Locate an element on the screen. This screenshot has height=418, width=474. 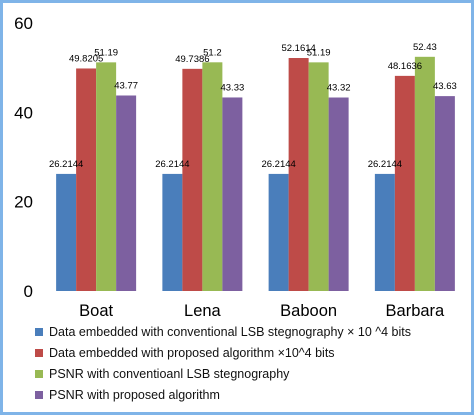
y-tick-label: 0 is located at coordinates (28, 291).